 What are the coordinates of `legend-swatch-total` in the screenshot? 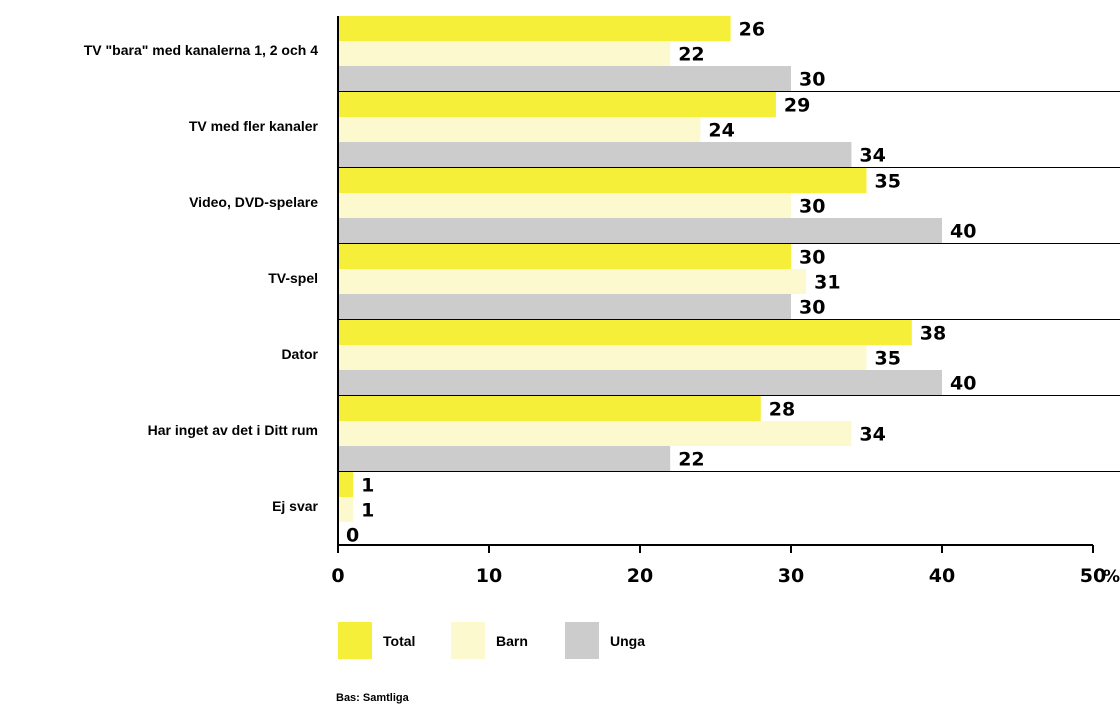 It's located at (355, 640).